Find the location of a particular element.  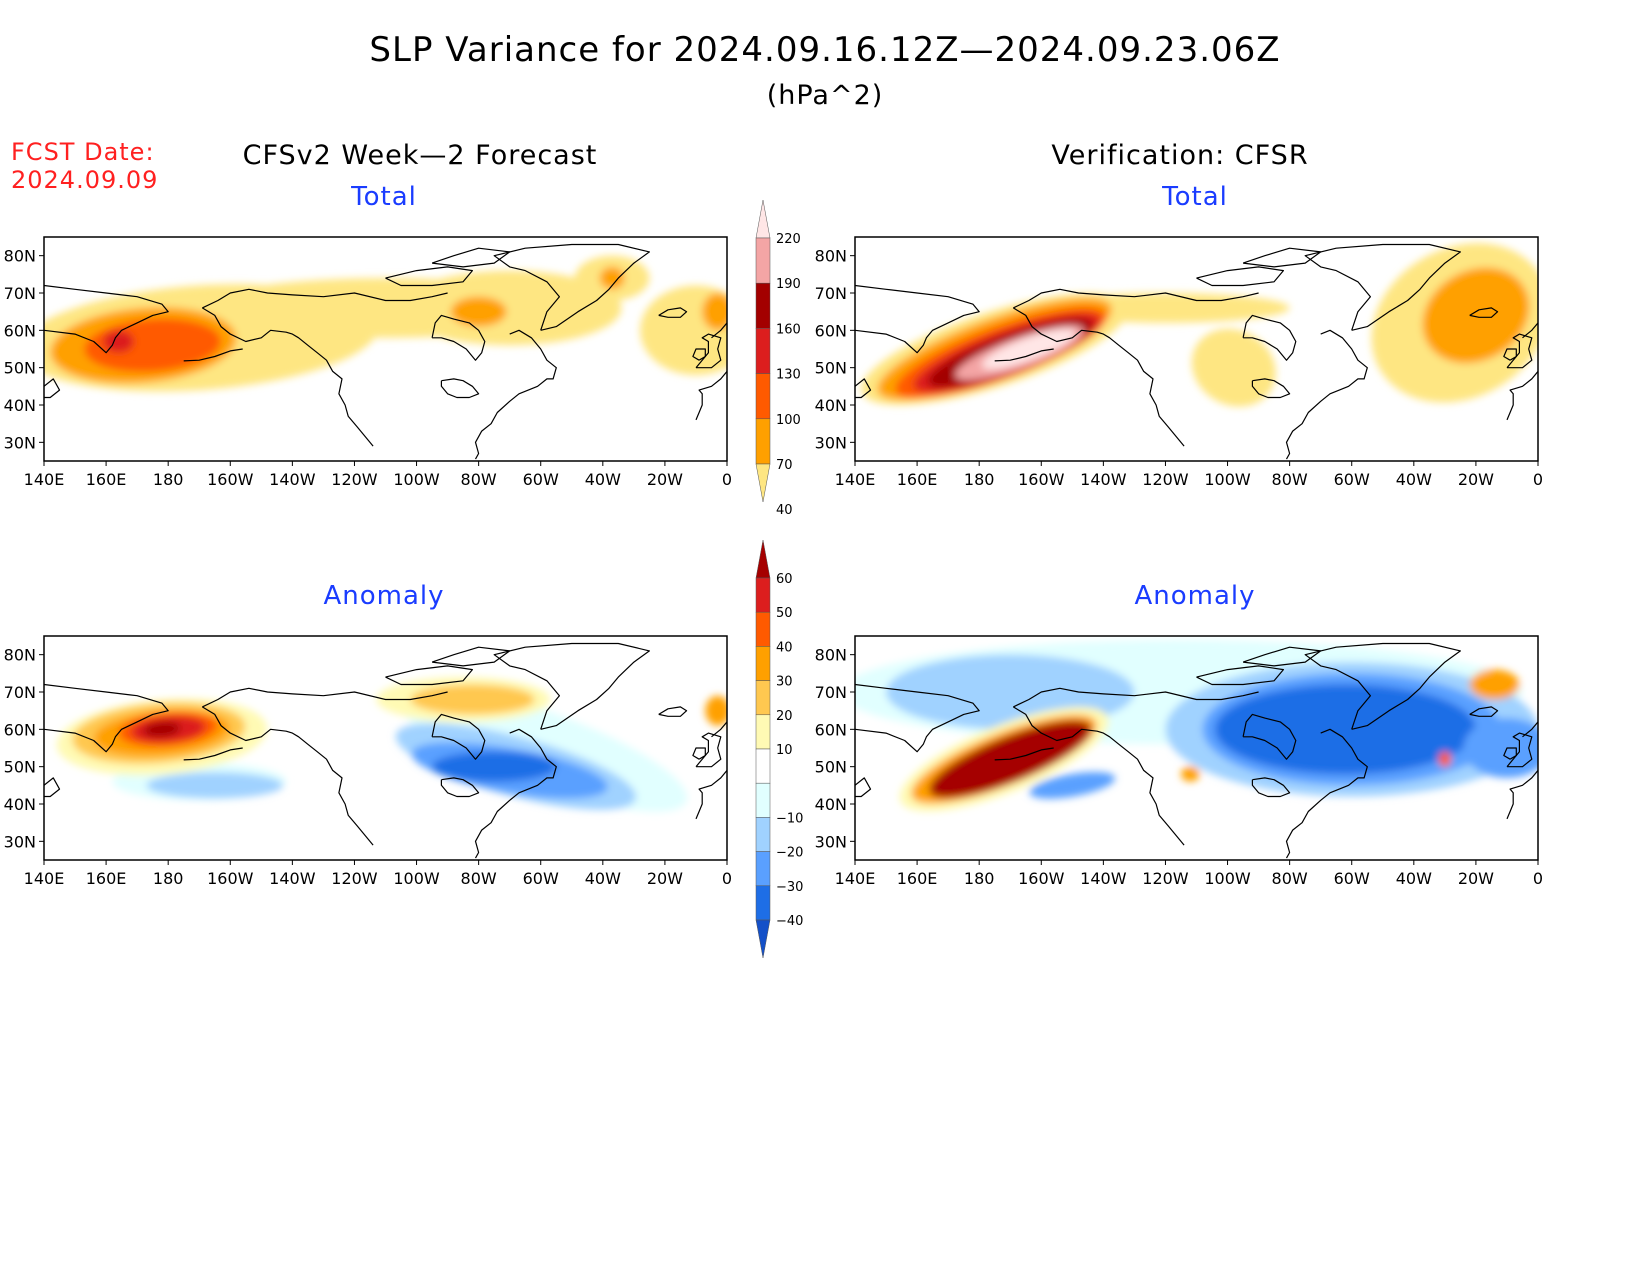

shading-layer is located at coordinates (1199, 325).